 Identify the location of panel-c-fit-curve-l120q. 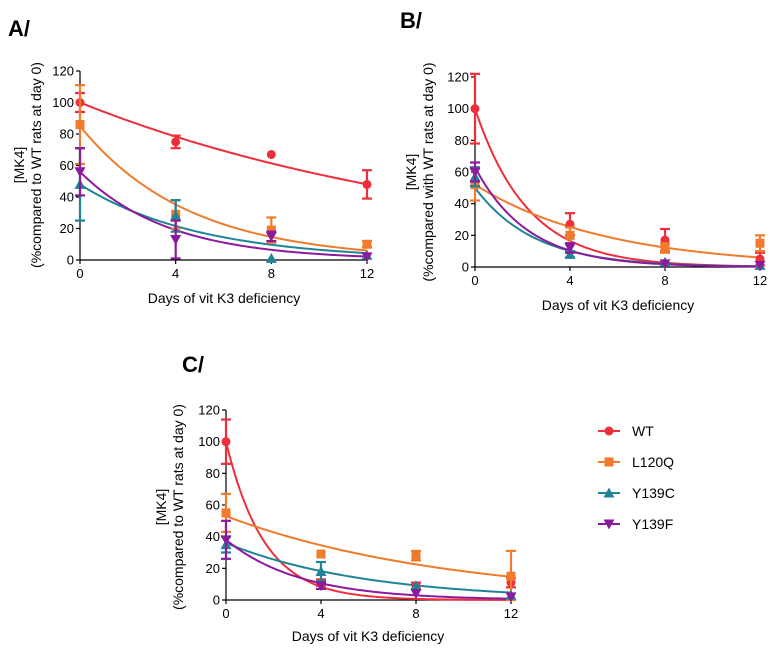
(368, 546).